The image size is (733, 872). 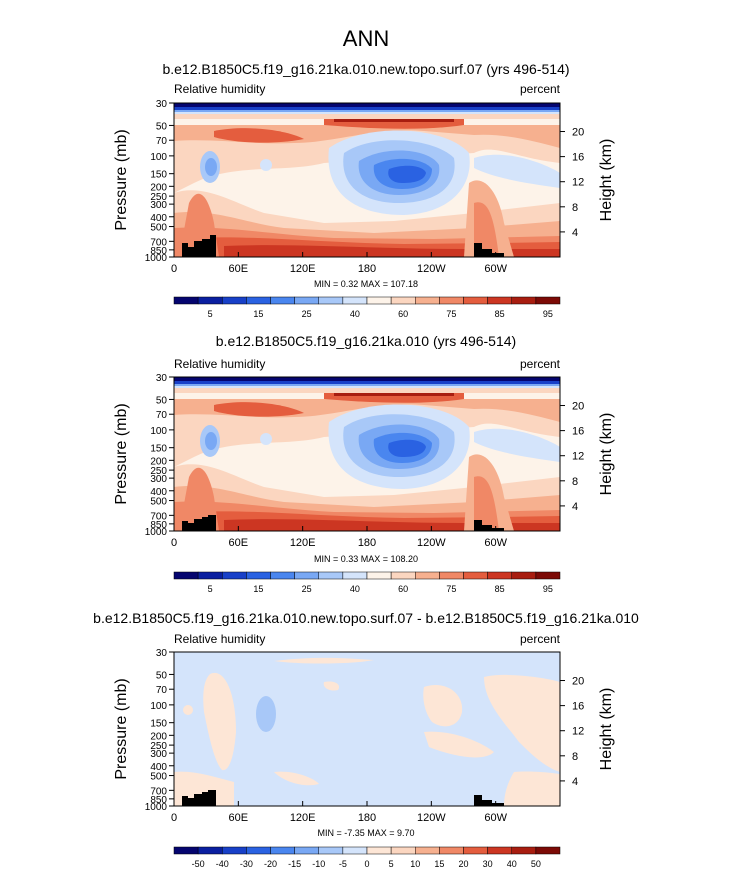 I want to click on colorbar-label: -30, so click(x=246, y=864).